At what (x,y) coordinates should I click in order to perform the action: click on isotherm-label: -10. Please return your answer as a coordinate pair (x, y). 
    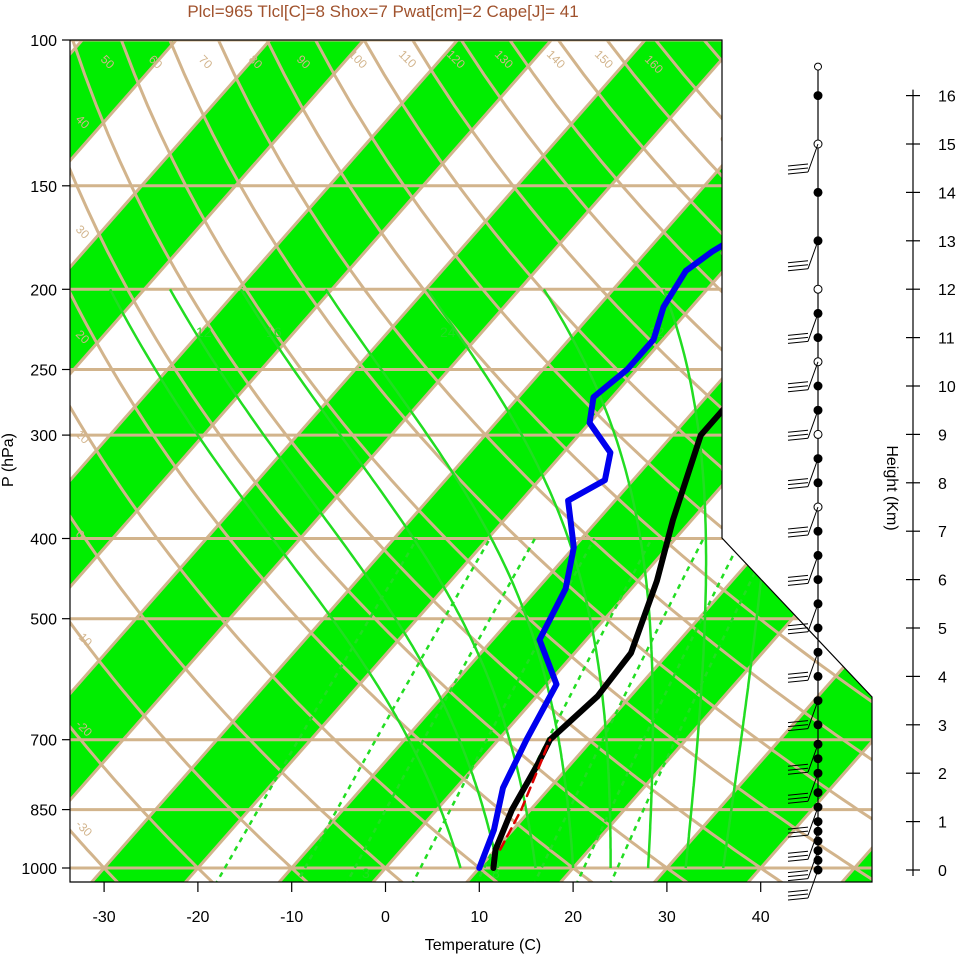
    Looking at the image, I should click on (756, 547).